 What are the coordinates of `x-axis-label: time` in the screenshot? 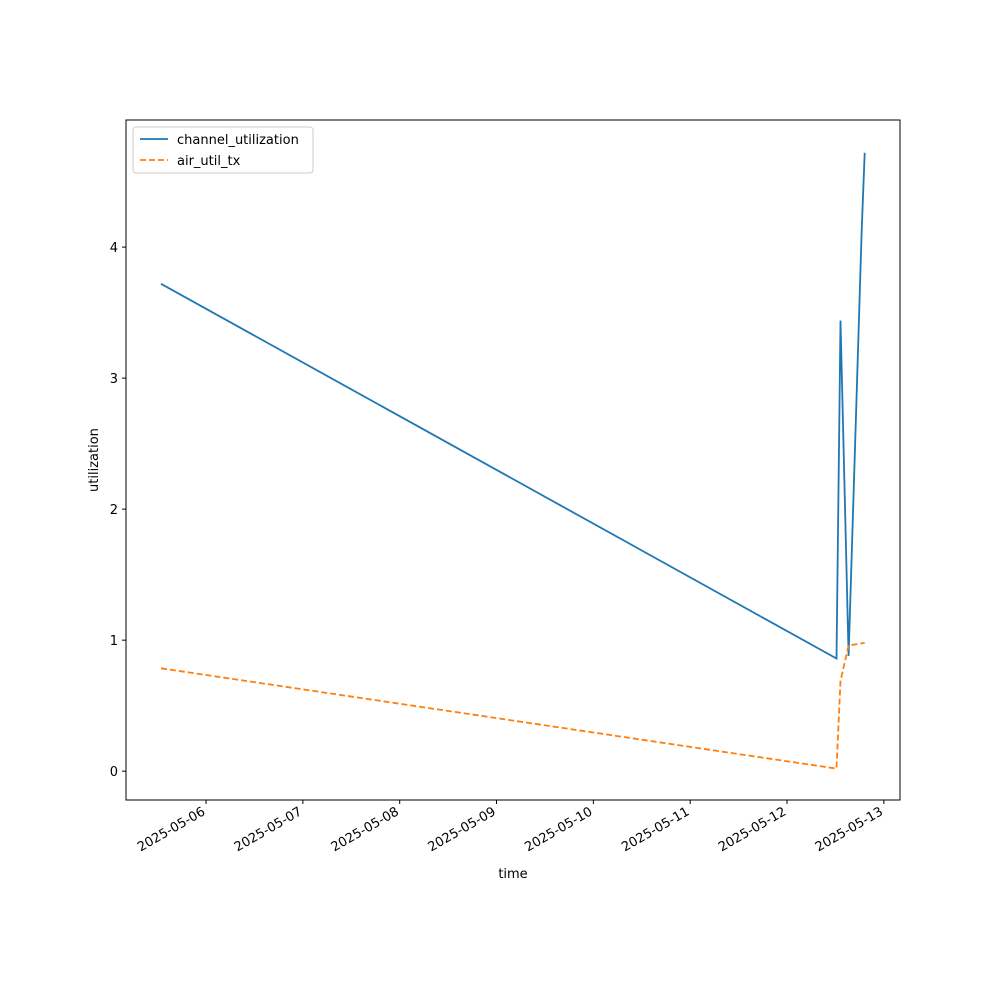 It's located at (512, 874).